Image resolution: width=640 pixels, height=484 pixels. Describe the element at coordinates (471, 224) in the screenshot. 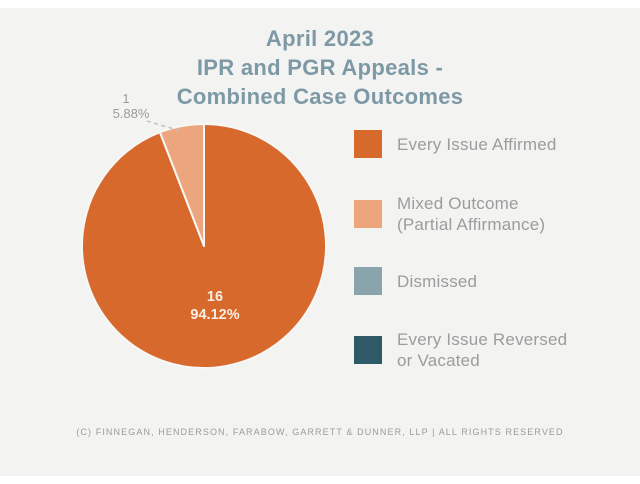

I see `legend-label-line2: (Partial Affirmance)` at that location.